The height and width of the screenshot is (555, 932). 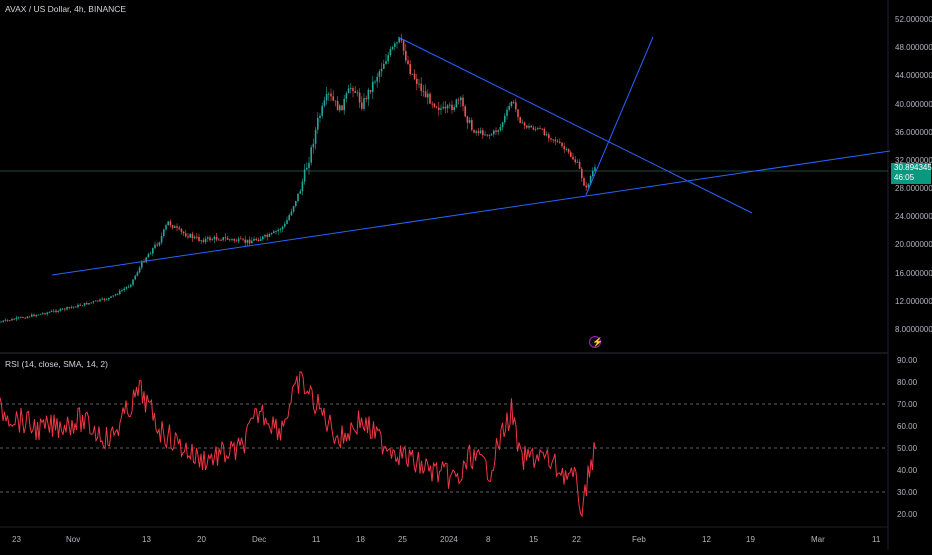 What do you see at coordinates (449, 539) in the screenshot?
I see `time-label: 2024` at bounding box center [449, 539].